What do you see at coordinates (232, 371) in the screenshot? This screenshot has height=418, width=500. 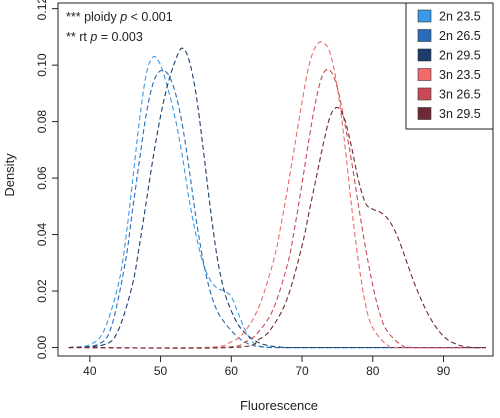 I see `x-tick-label: 60` at bounding box center [232, 371].